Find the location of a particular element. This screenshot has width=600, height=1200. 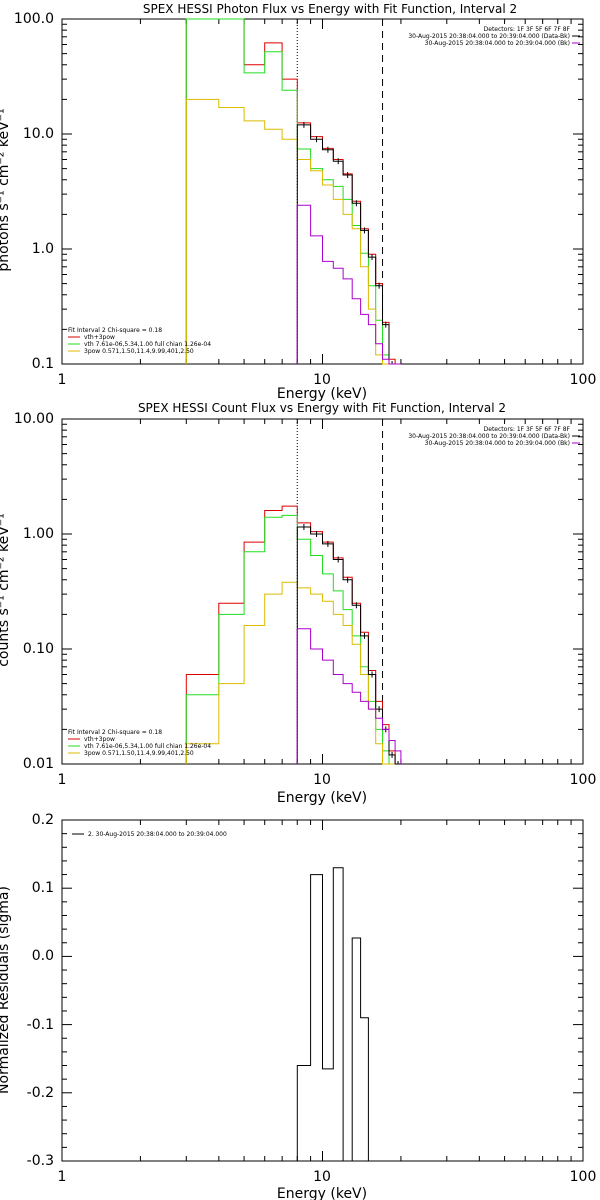

count-flux-xtick-label-0: 1 is located at coordinates (62, 780).